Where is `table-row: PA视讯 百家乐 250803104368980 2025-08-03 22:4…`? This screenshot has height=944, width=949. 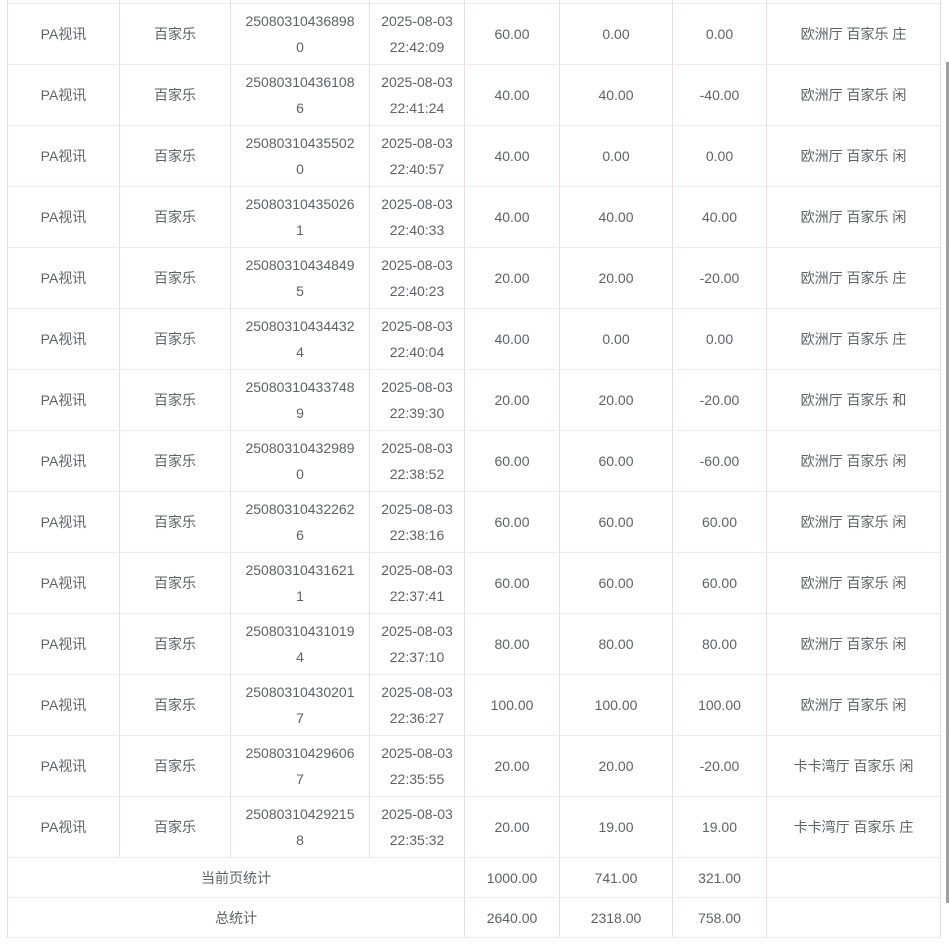 table-row: PA视讯 百家乐 250803104368980 2025-08-03 22:4… is located at coordinates (474, 34).